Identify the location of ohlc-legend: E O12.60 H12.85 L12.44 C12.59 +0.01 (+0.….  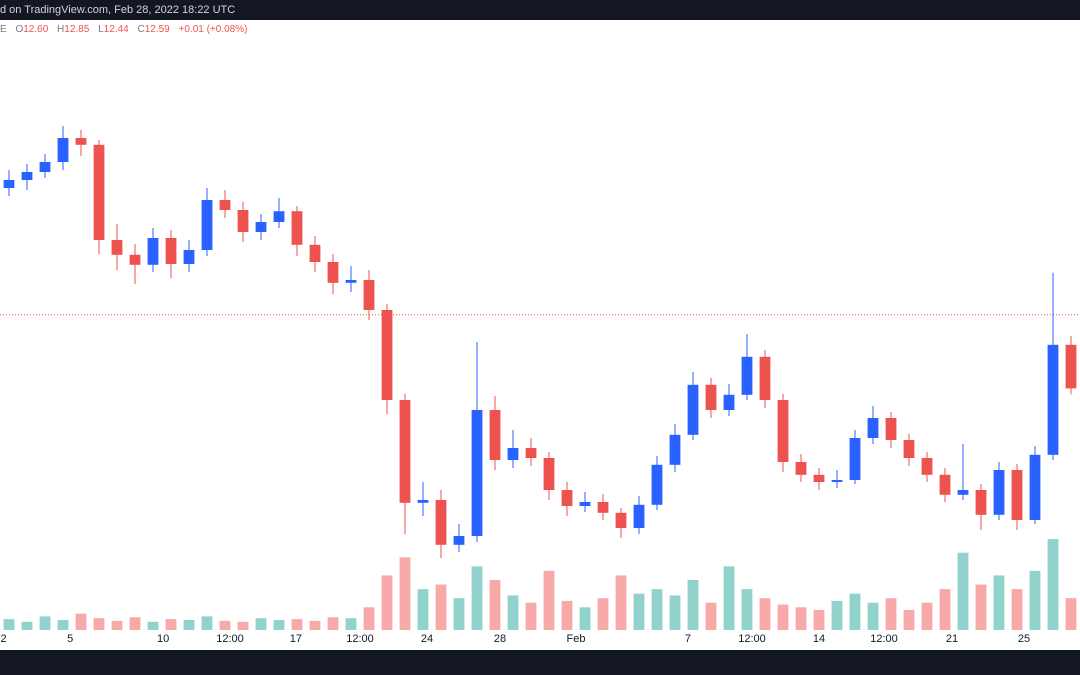
(126, 29).